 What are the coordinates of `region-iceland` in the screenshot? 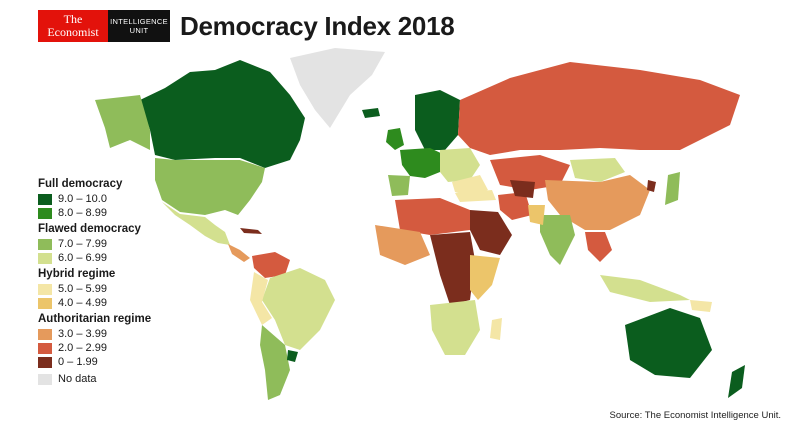 It's located at (371, 113).